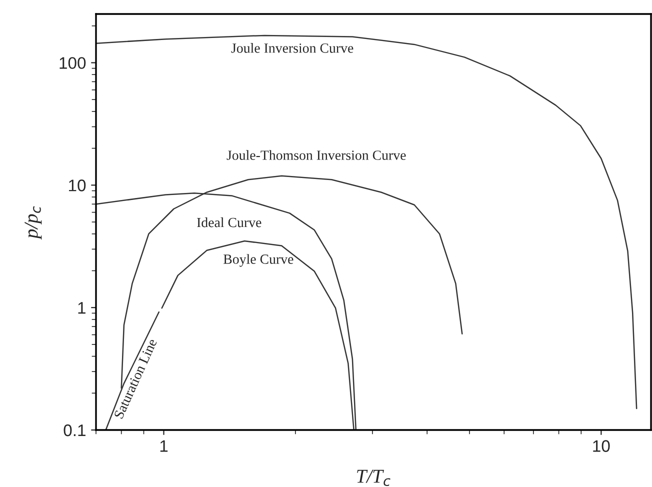 Image resolution: width=652 pixels, height=487 pixels. I want to click on x-axis-title: T/T$_{c}$, so click(373, 478).